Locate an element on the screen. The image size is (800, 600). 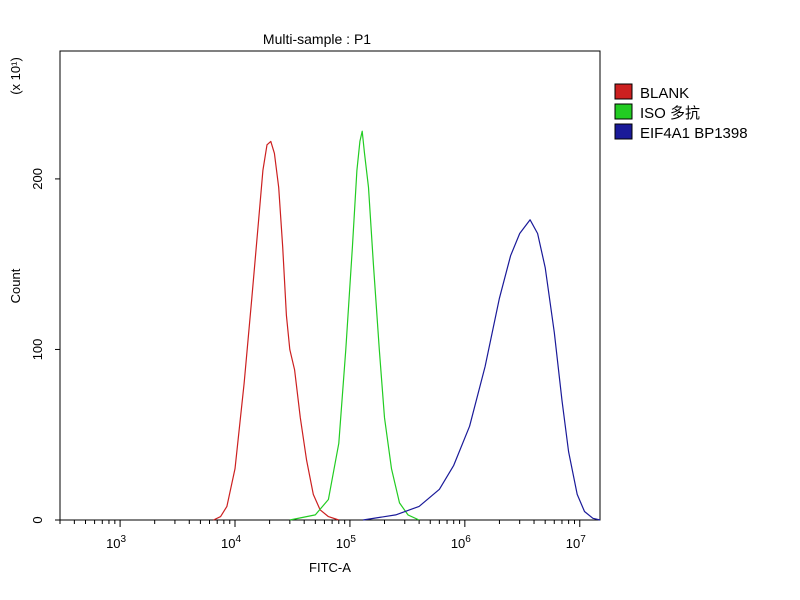
legend-label: ISO 多抗 is located at coordinates (670, 113).